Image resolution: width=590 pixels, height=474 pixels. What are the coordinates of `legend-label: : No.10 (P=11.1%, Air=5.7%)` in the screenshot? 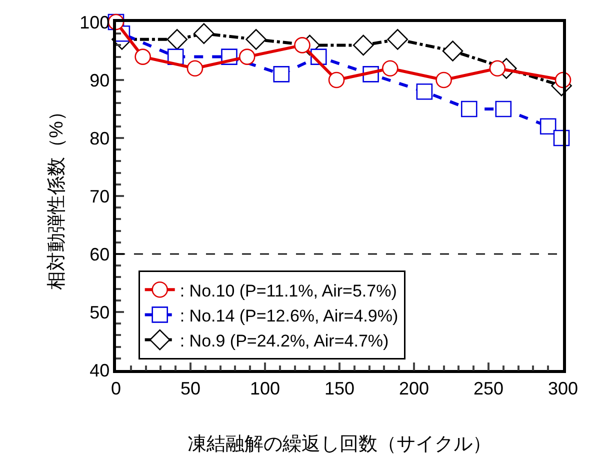 It's located at (288, 290).